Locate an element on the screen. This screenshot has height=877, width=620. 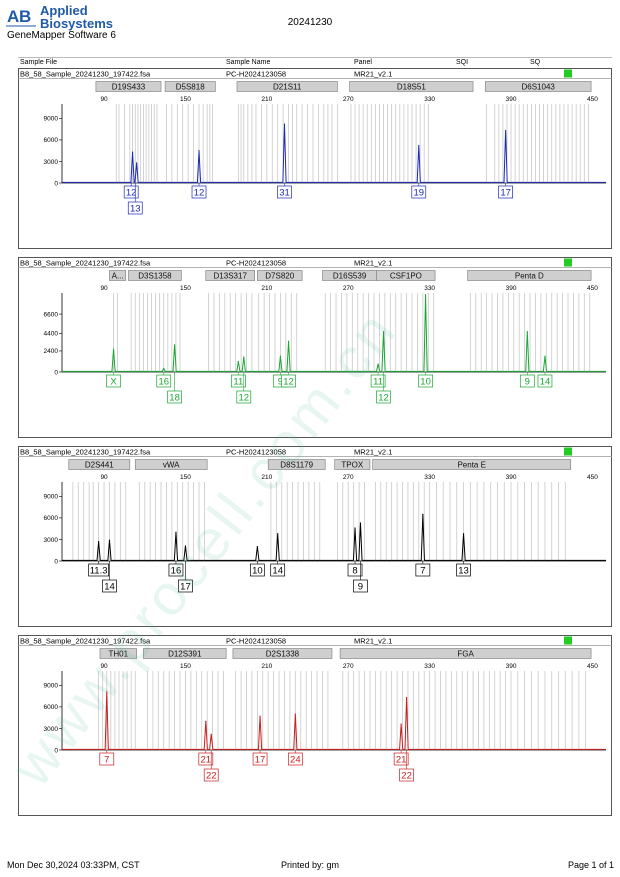
y-tick-label: 9000 is located at coordinates (51, 497).